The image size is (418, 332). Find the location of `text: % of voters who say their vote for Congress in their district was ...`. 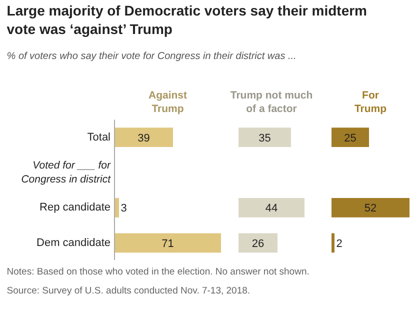

text: % of voters who say their vote for Congress in their district was ... is located at coordinates (151, 56).